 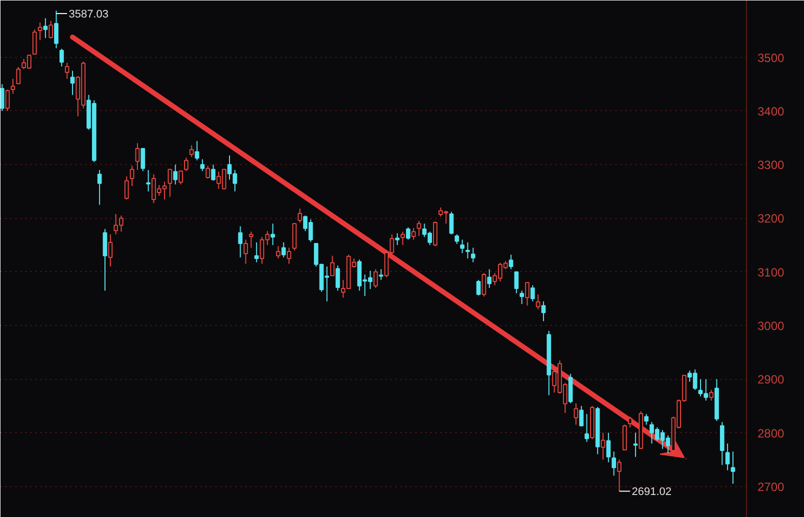 I want to click on annotation: 2691.02, so click(x=652, y=492).